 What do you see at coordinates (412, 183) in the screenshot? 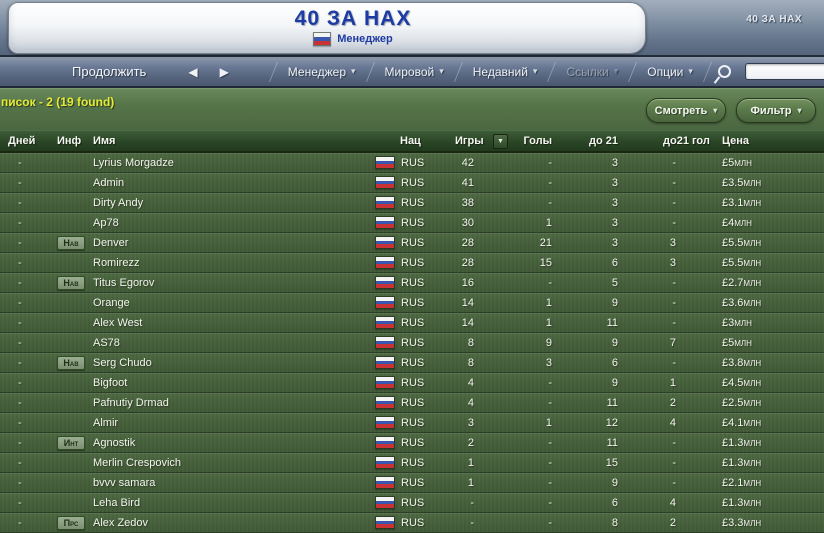
I see `table-row: - Admin RUS 41 - 3 - £3.5млн` at bounding box center [412, 183].